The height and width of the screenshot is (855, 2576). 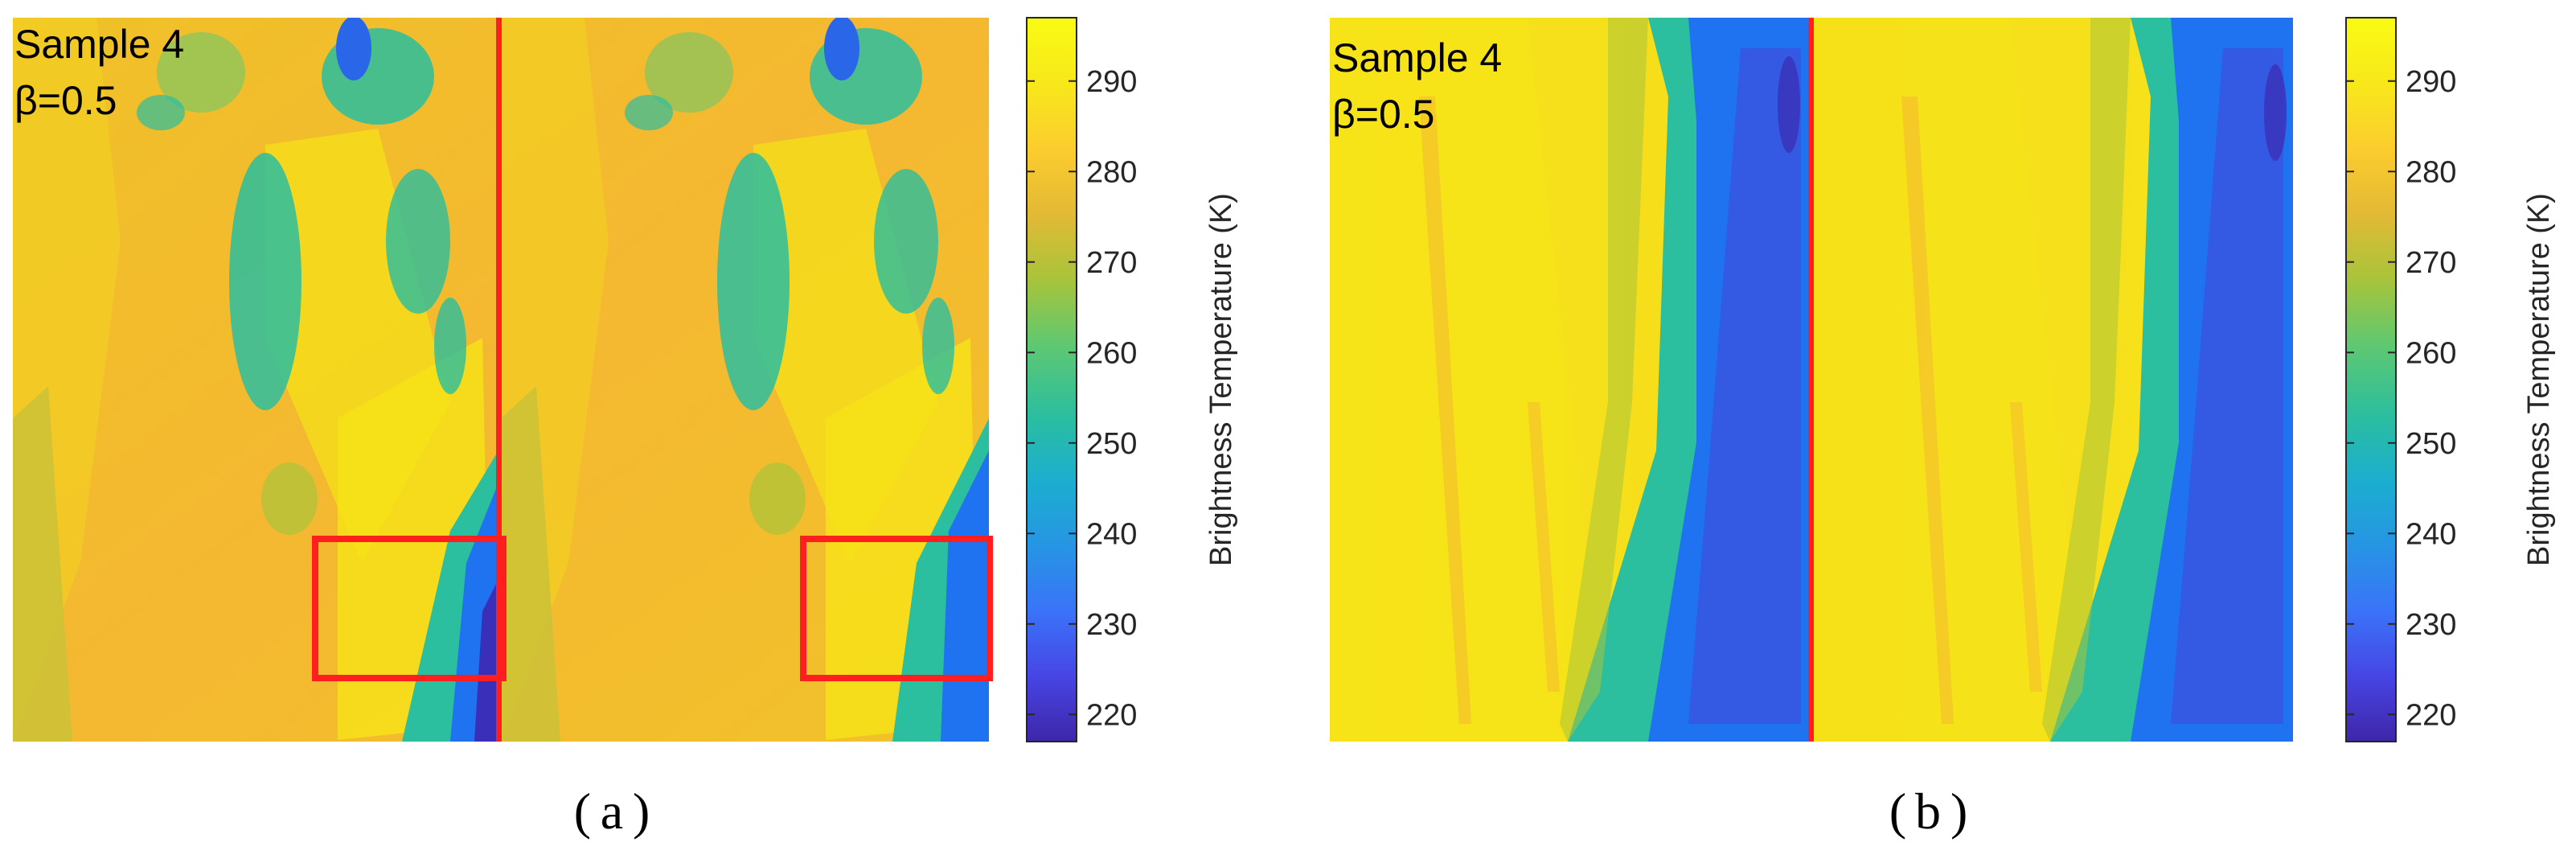 What do you see at coordinates (2431, 715) in the screenshot?
I see `panel-b-colorbar-tick-label: 220` at bounding box center [2431, 715].